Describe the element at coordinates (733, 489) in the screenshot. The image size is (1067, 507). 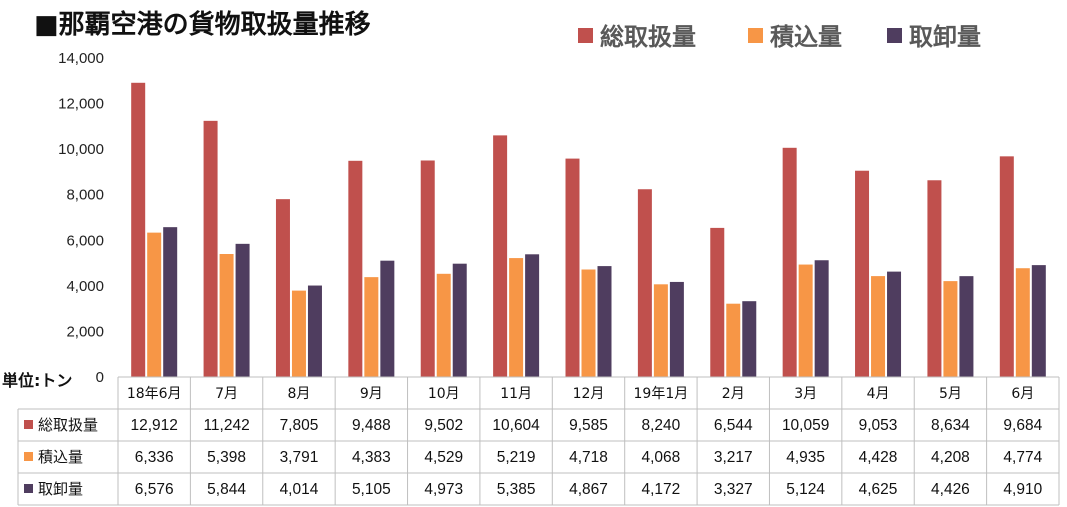
I see `data-label: 3,327` at that location.